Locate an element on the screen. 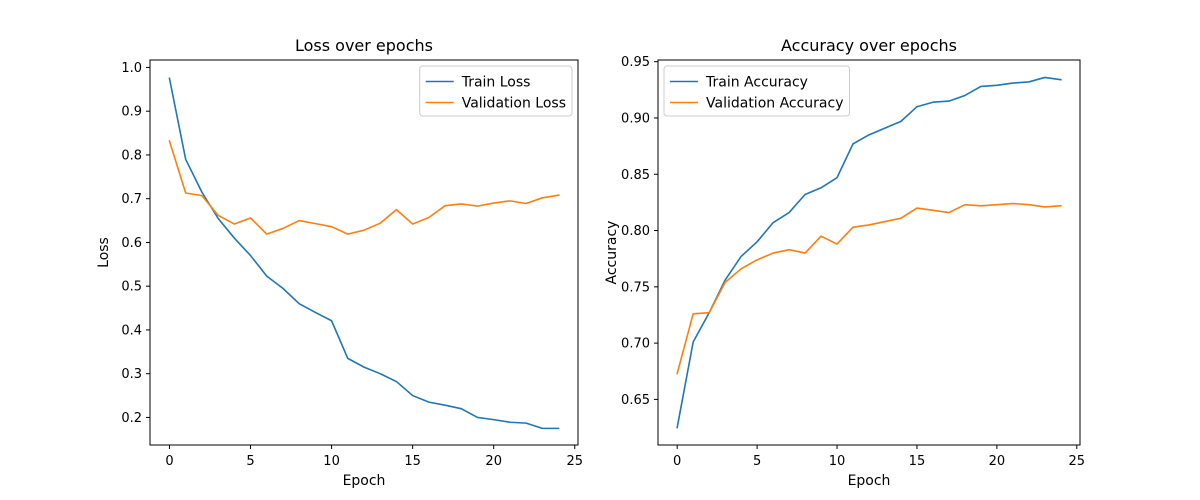  chart0-y-tick-label-6: 0.8 is located at coordinates (131, 155).